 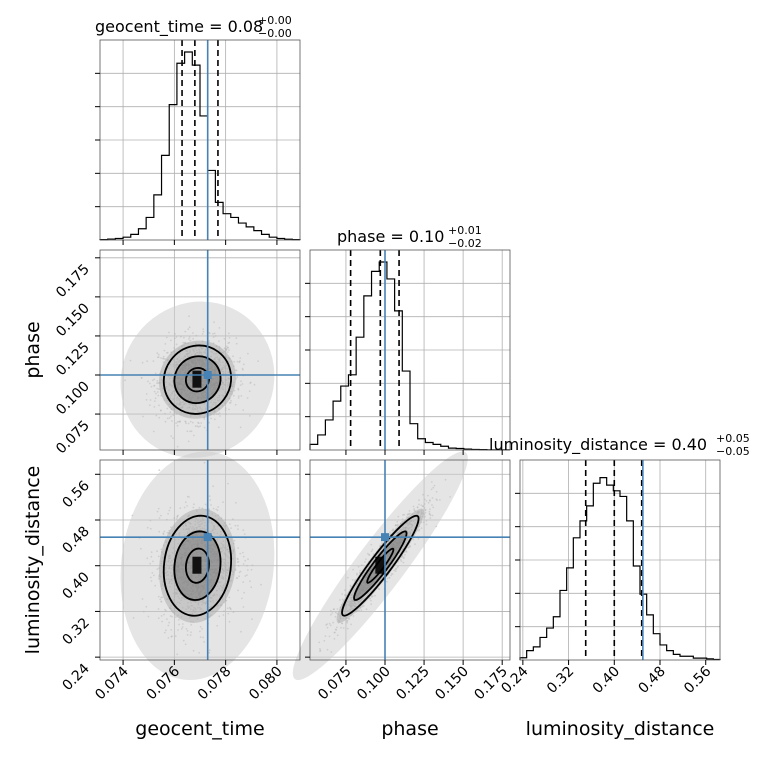 What do you see at coordinates (275, 33) in the screenshot?
I see `title-geocent-time-minus: −0.00` at bounding box center [275, 33].